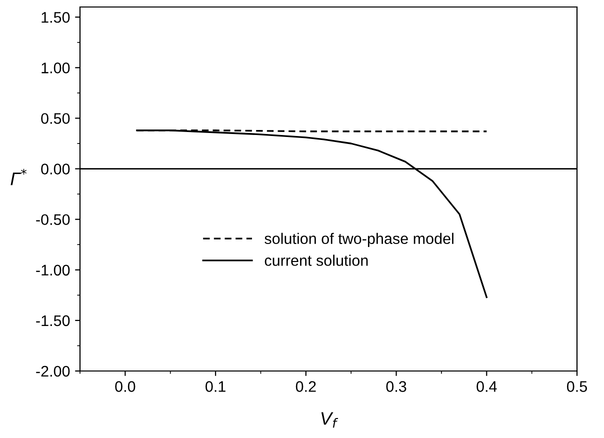  I want to click on y-tick-label: -1.00, so click(53, 270).